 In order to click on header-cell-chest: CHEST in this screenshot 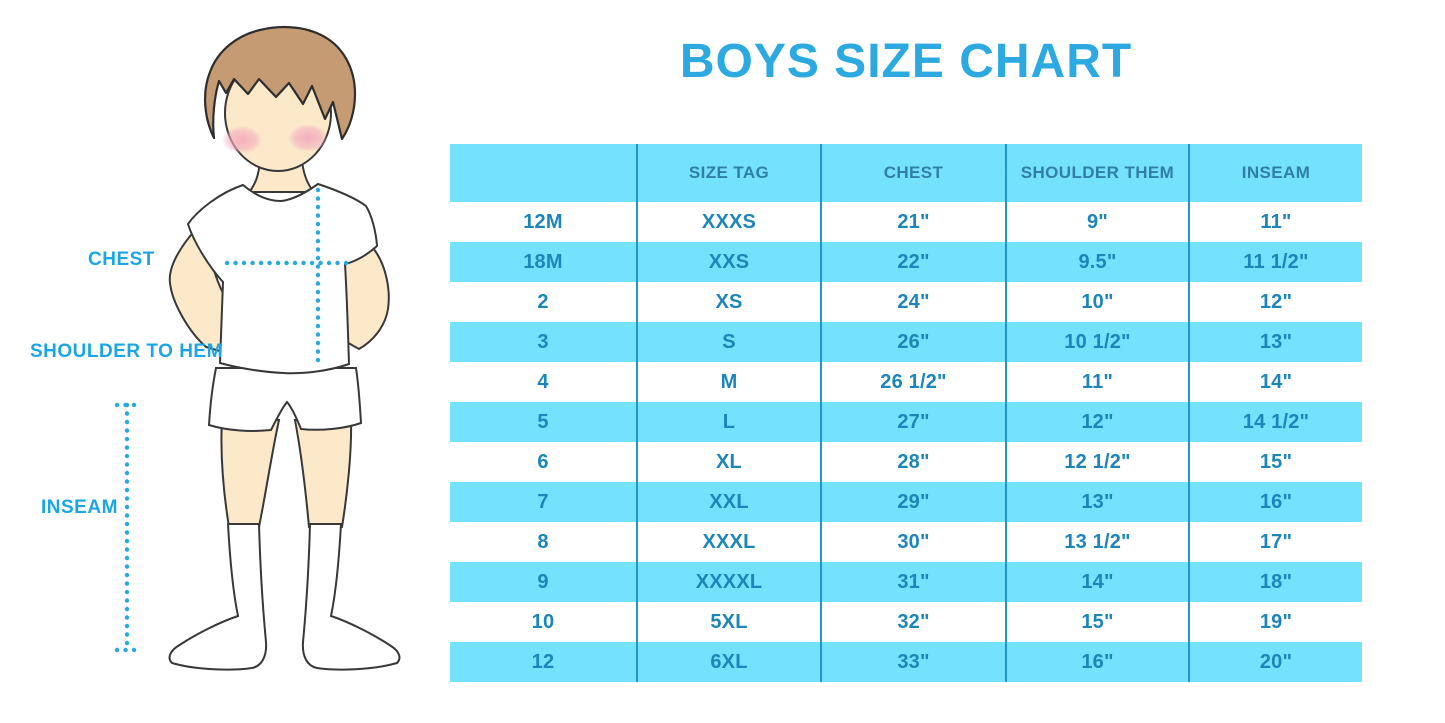, I will do `click(912, 173)`.